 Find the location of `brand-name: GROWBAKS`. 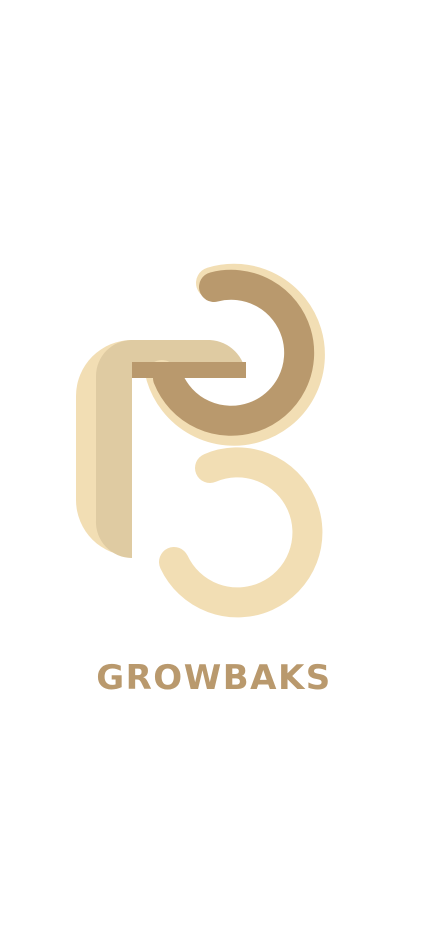

brand-name: GROWBAKS is located at coordinates (214, 678).